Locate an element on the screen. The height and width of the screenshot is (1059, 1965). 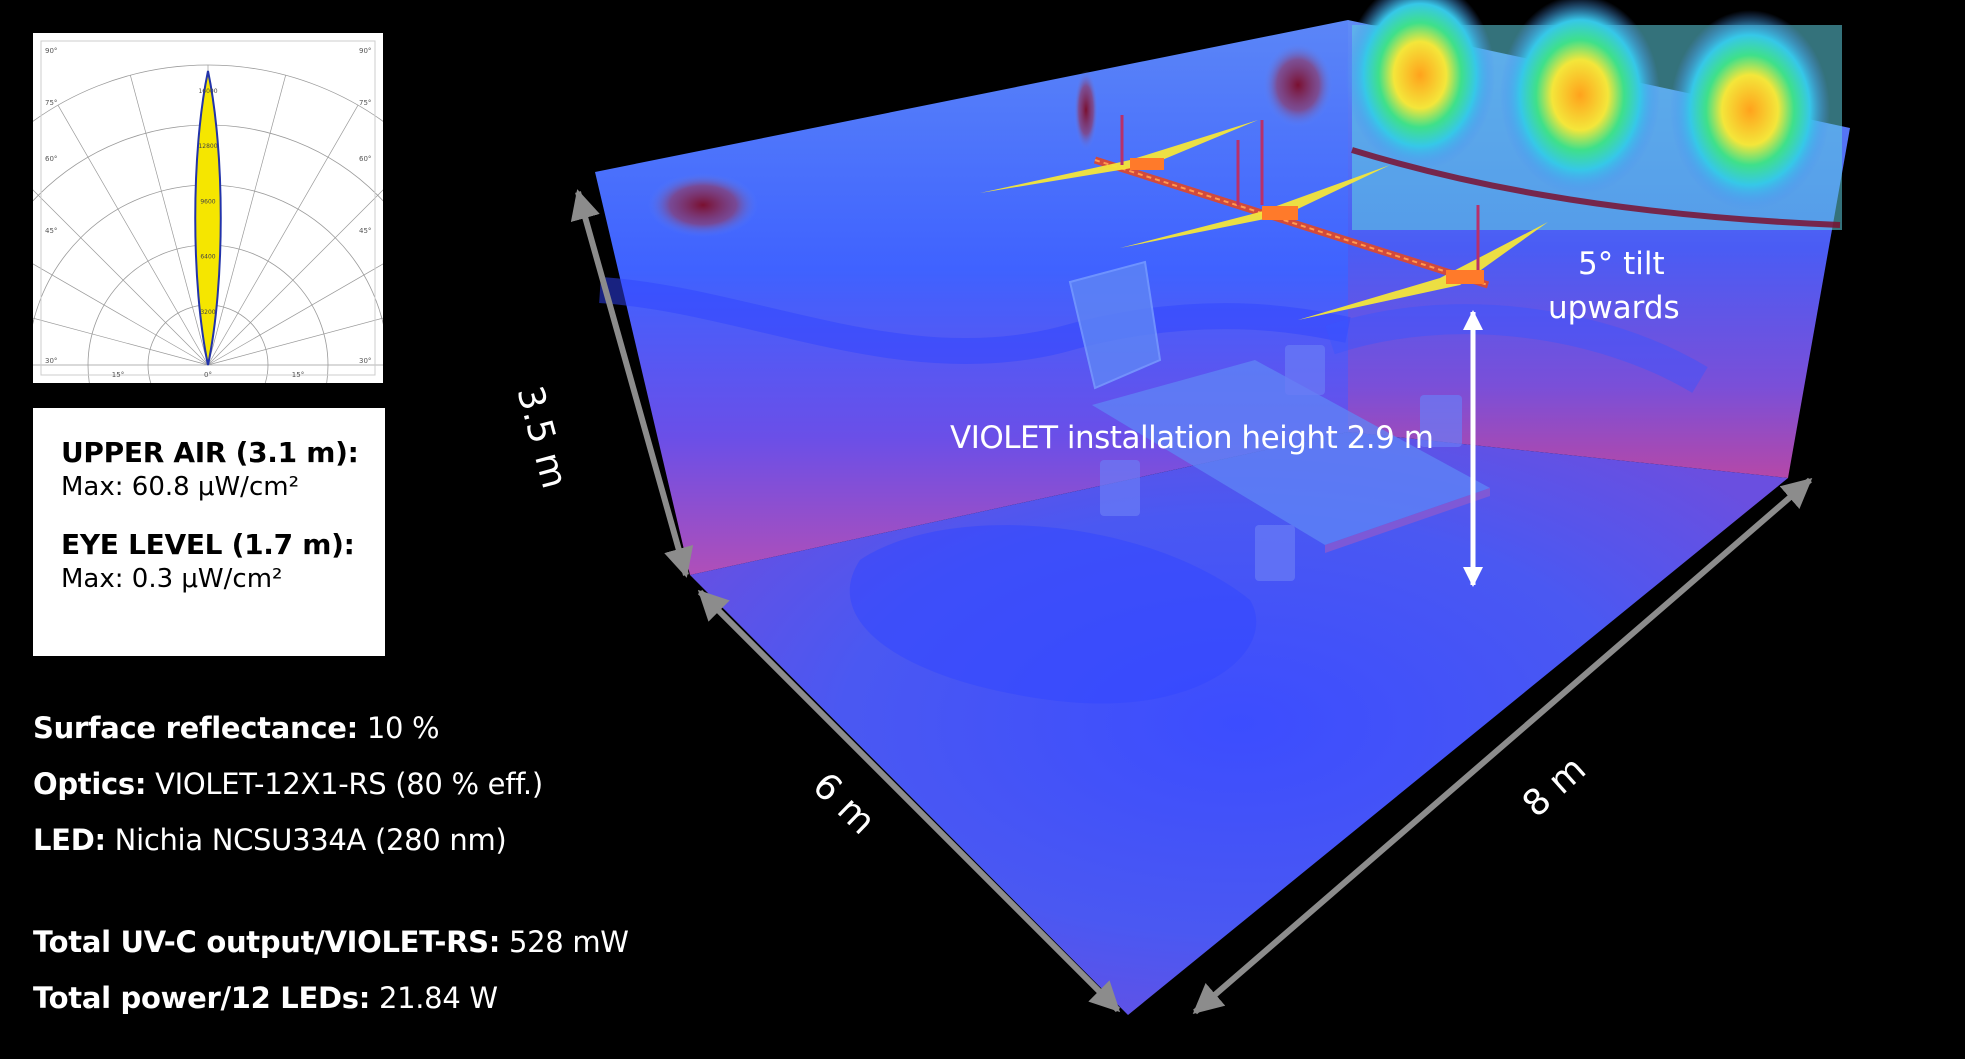
spec-optics-value: VIOLET-12X1-RS (80 % eff.) is located at coordinates (344, 784).